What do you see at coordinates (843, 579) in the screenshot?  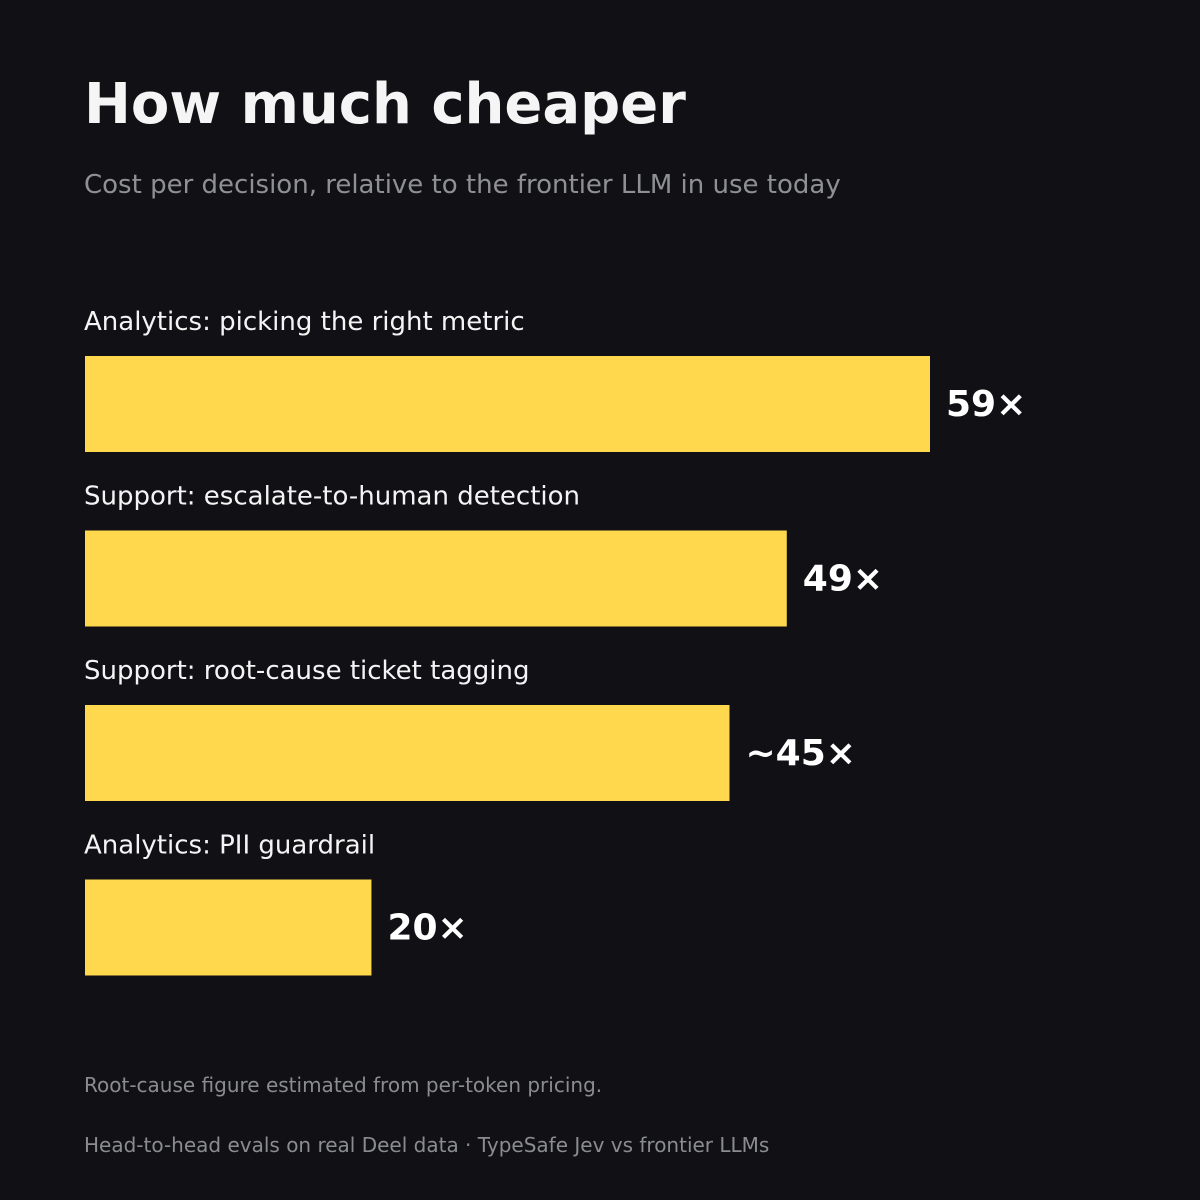 I see `value-label: 49×` at bounding box center [843, 579].